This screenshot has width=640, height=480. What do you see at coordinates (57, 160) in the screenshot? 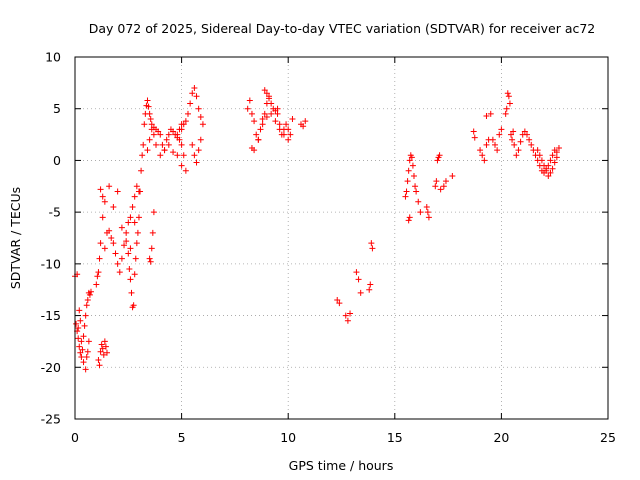
I see `y-tick-label: 0` at bounding box center [57, 160].